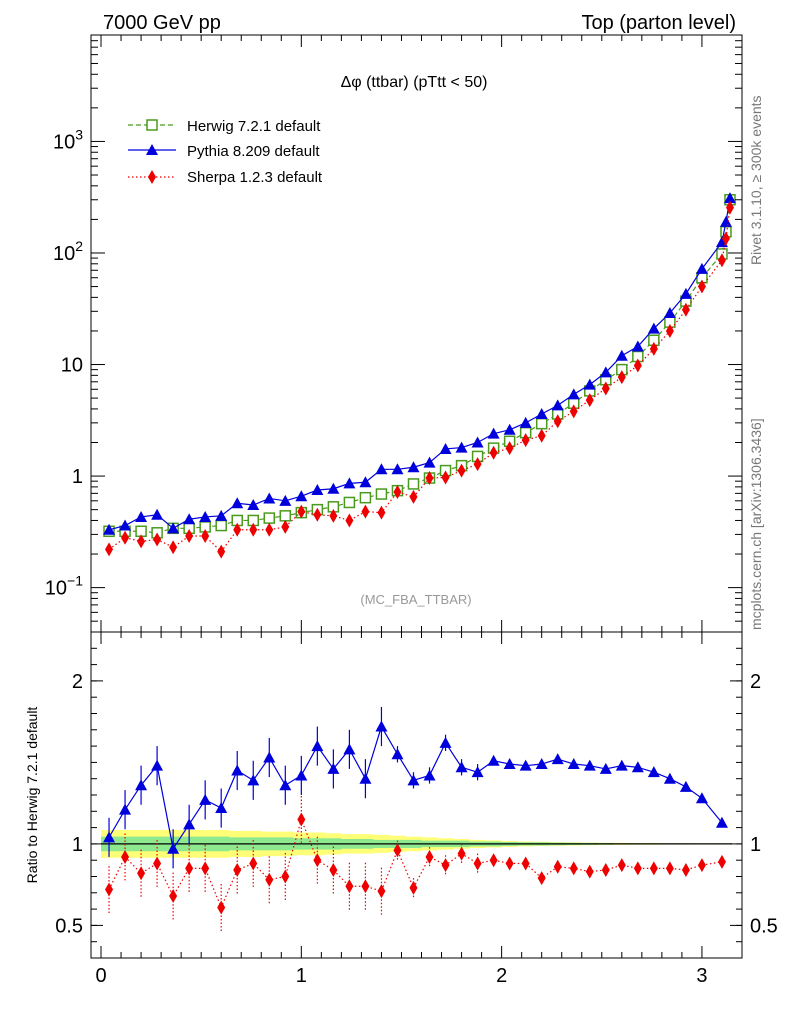  I want to click on ratio-y-tick-label: 1, so click(77, 845).